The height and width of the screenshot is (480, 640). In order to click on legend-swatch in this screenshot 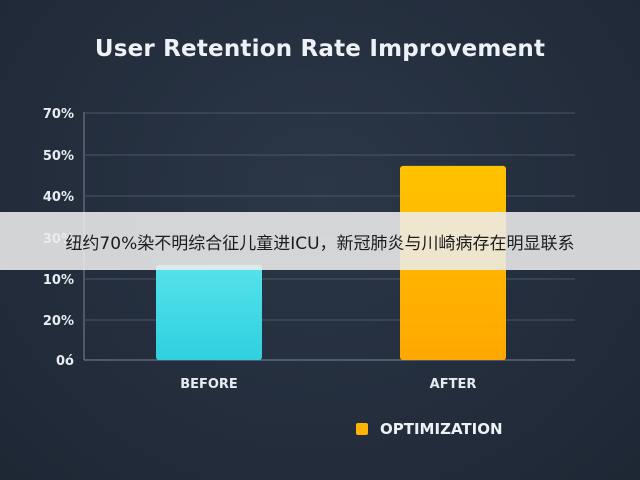, I will do `click(362, 429)`.